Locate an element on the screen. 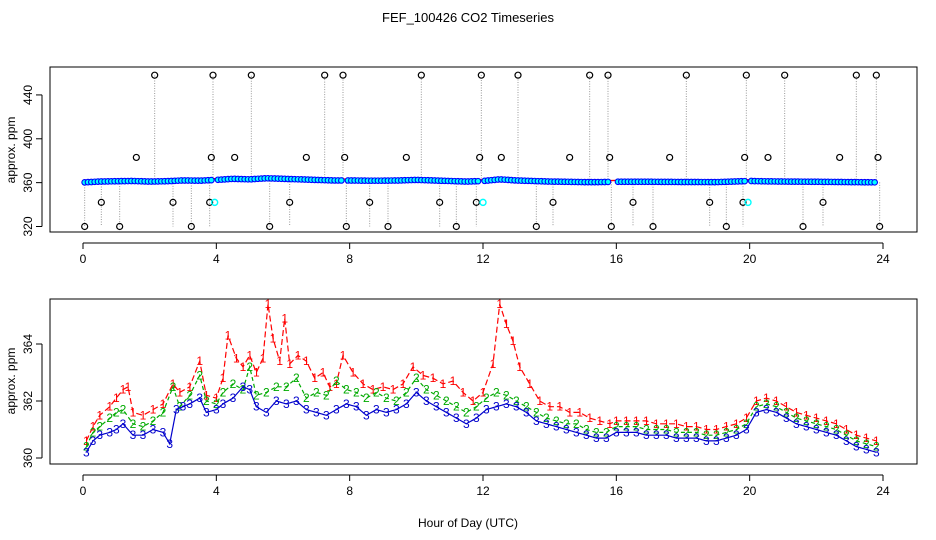 The width and height of the screenshot is (936, 540). figure-title: FEF_100426 CO2 Timeseries is located at coordinates (468, 17).